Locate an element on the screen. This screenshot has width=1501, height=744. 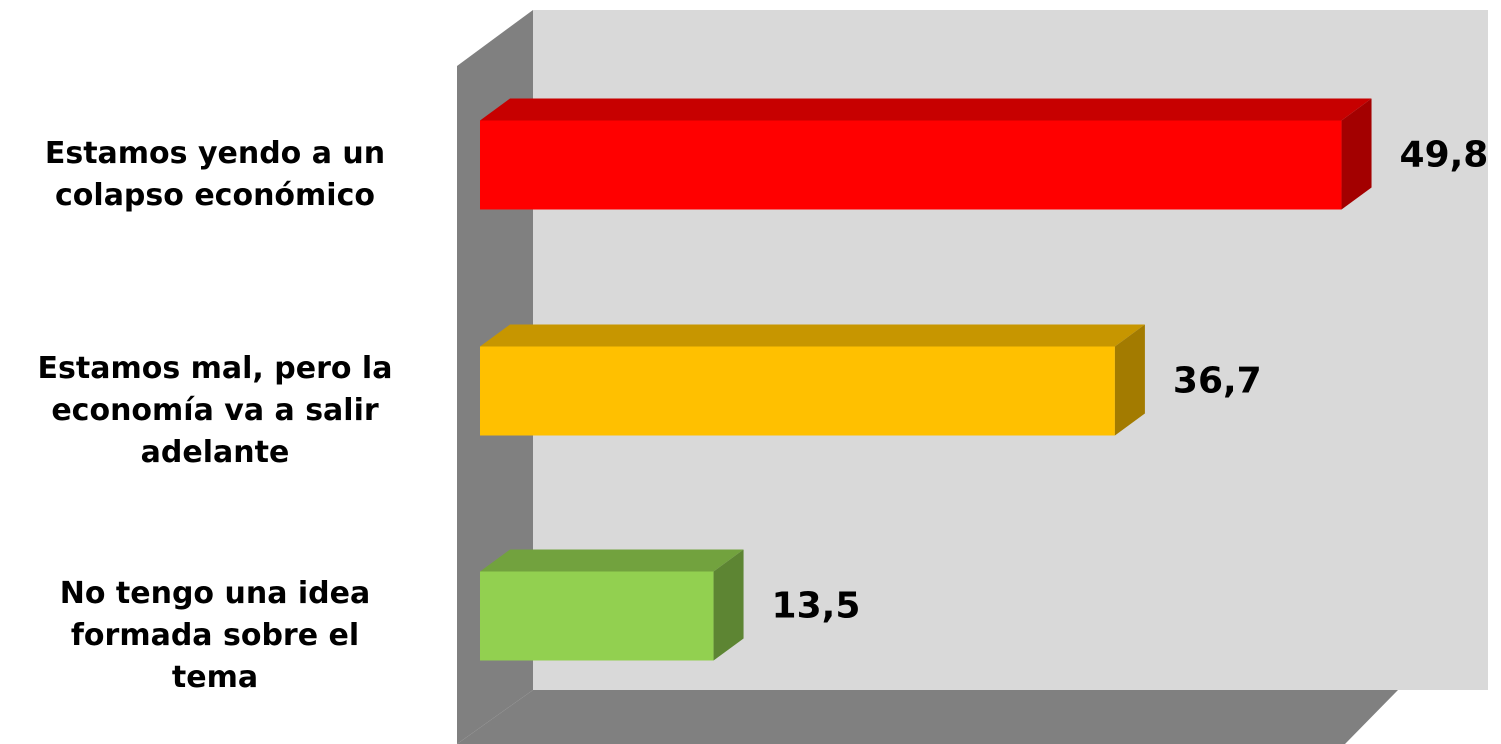
plot-floor is located at coordinates (927, 717).